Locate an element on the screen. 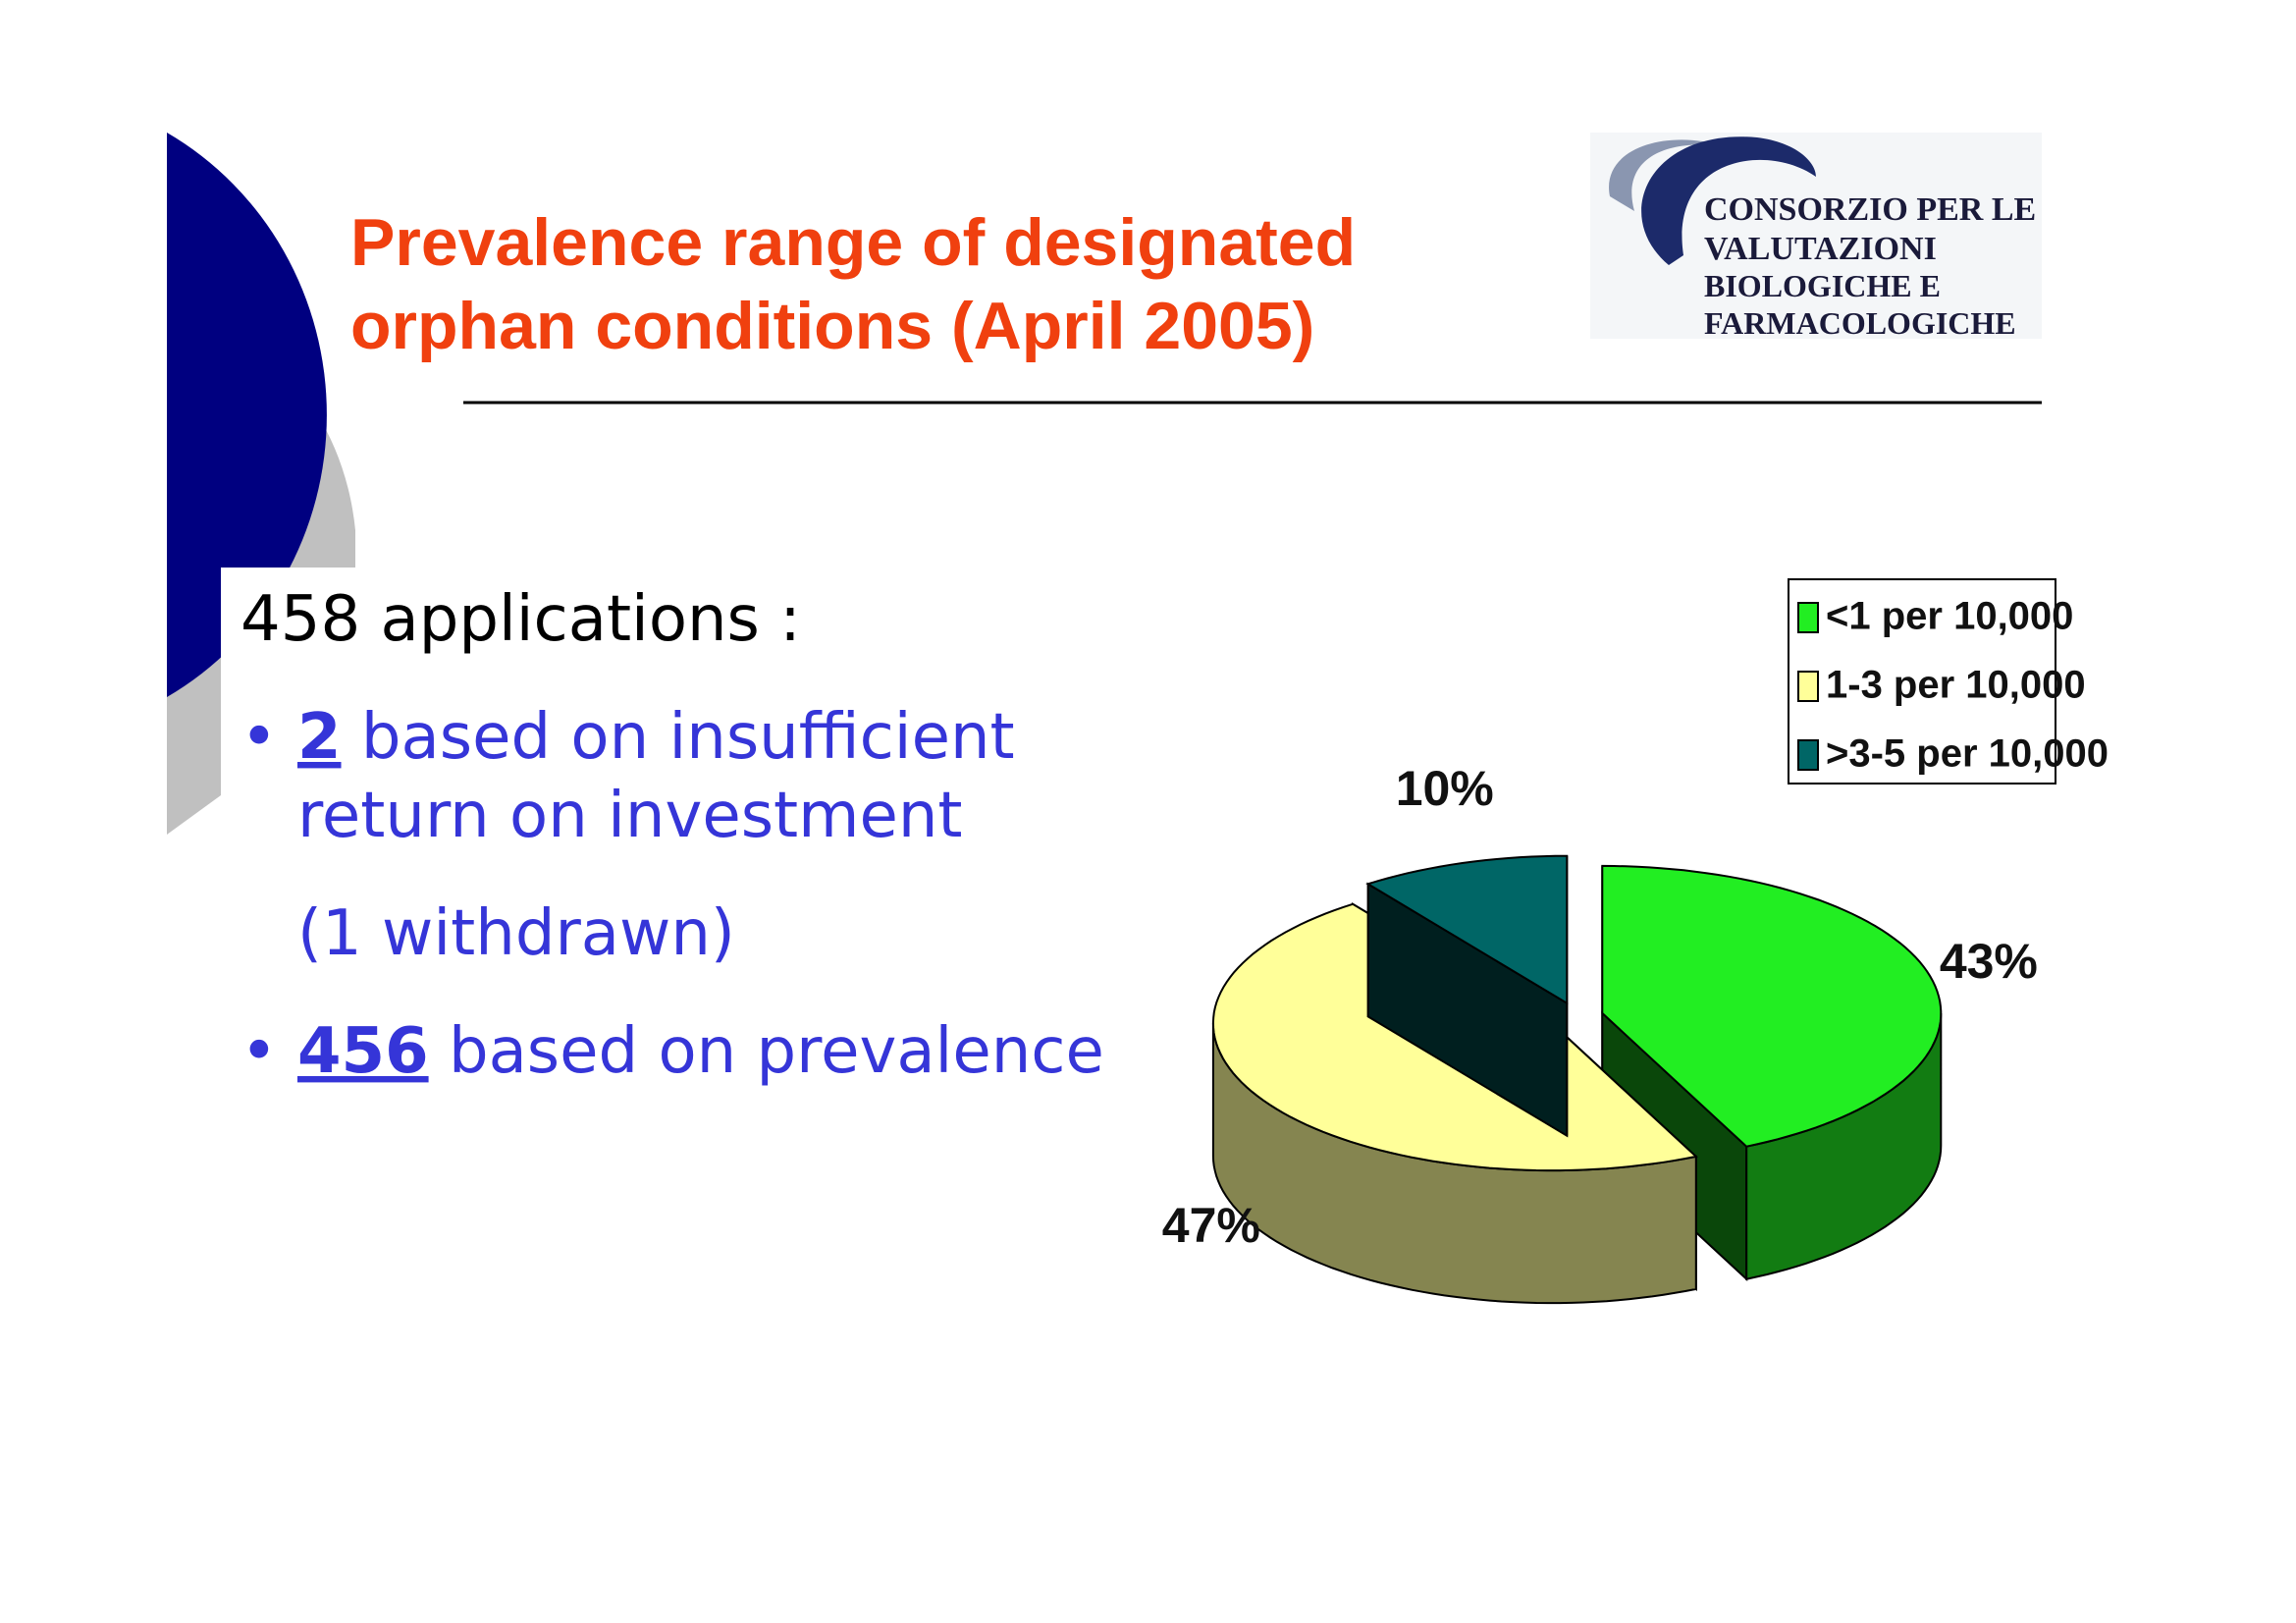 The image size is (2296, 1623). logo-text: VALUTAZIONI is located at coordinates (1821, 249).